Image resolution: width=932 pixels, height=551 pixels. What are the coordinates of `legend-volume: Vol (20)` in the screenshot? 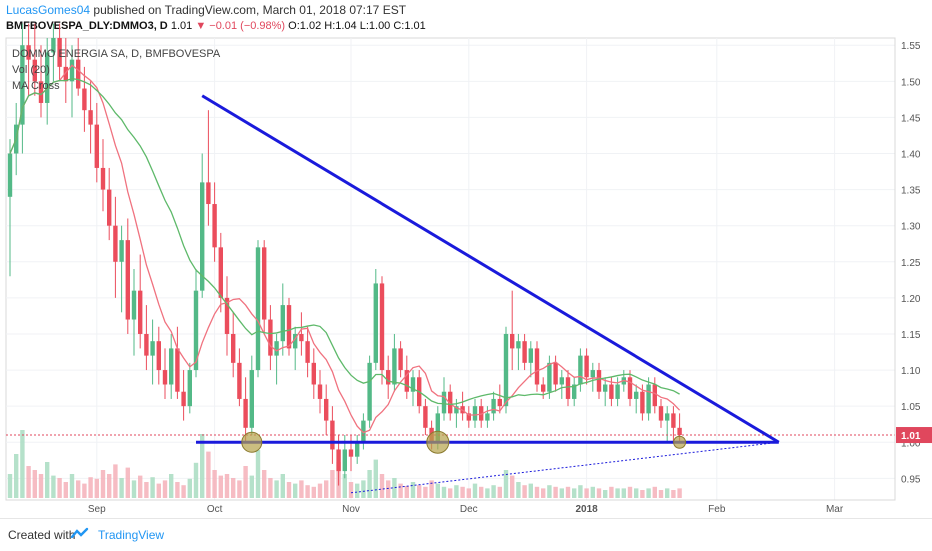 It's located at (31, 70).